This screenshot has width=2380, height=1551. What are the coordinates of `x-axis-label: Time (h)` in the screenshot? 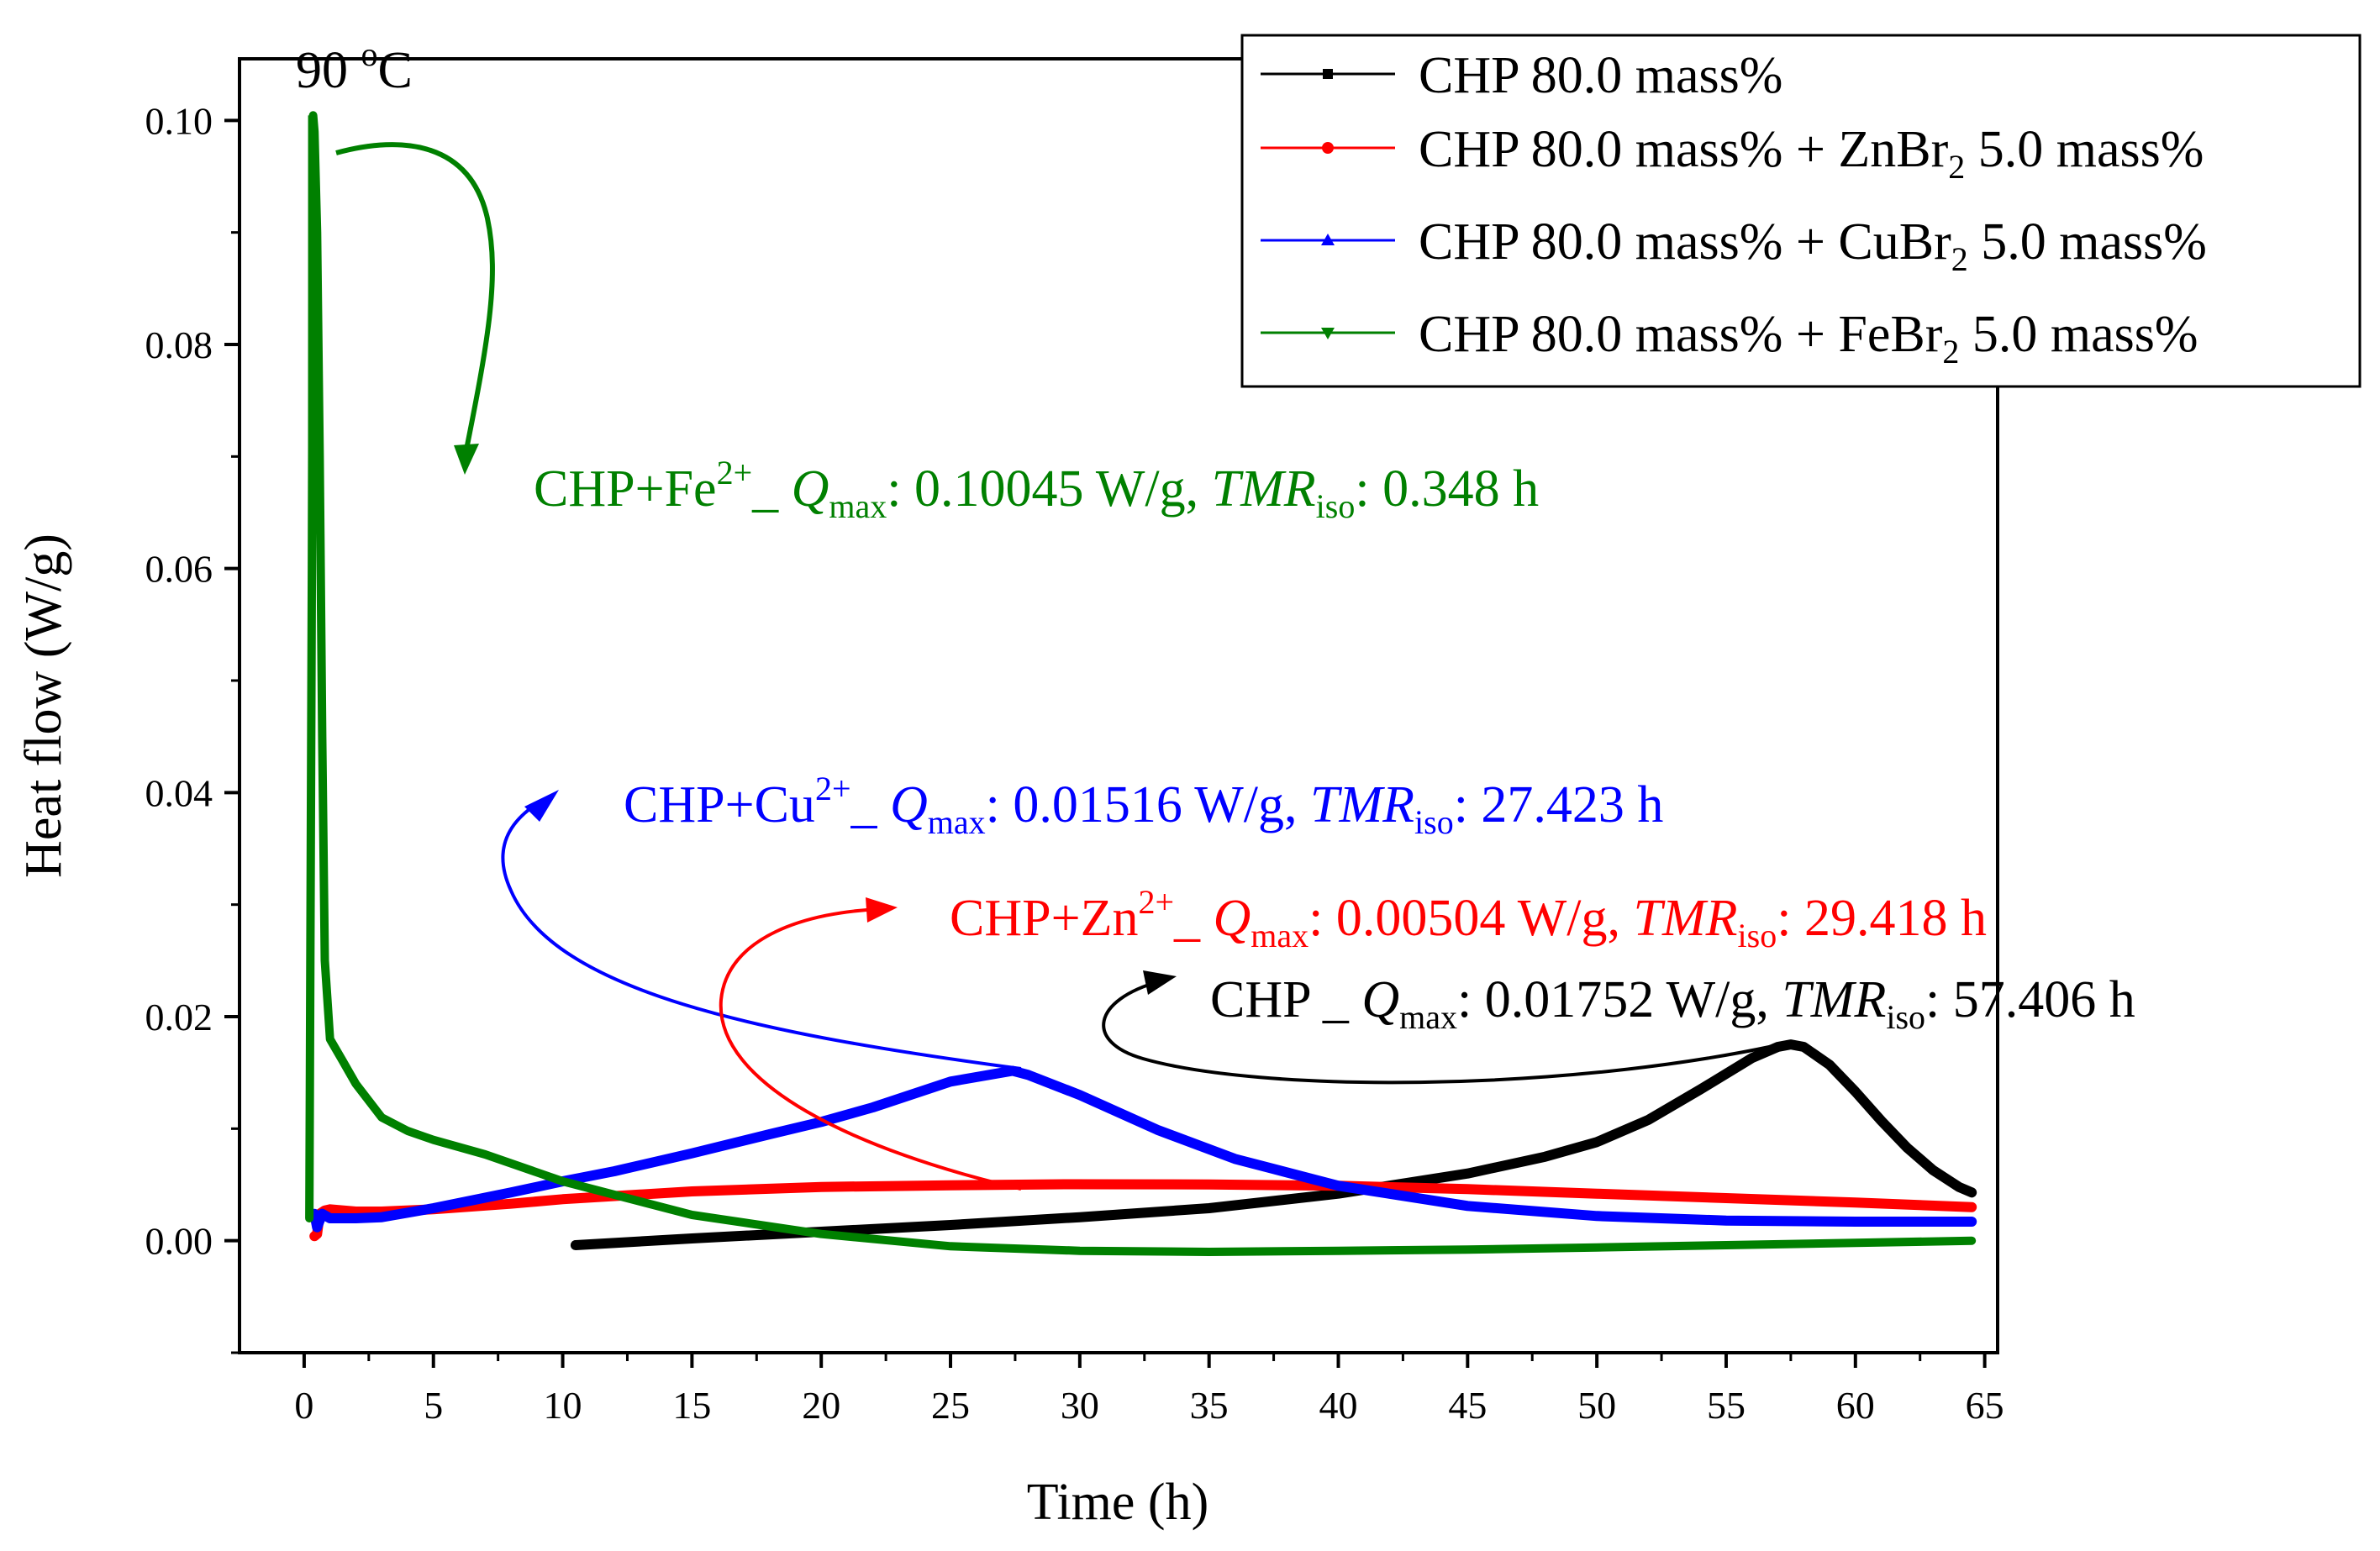 It's located at (1117, 1503).